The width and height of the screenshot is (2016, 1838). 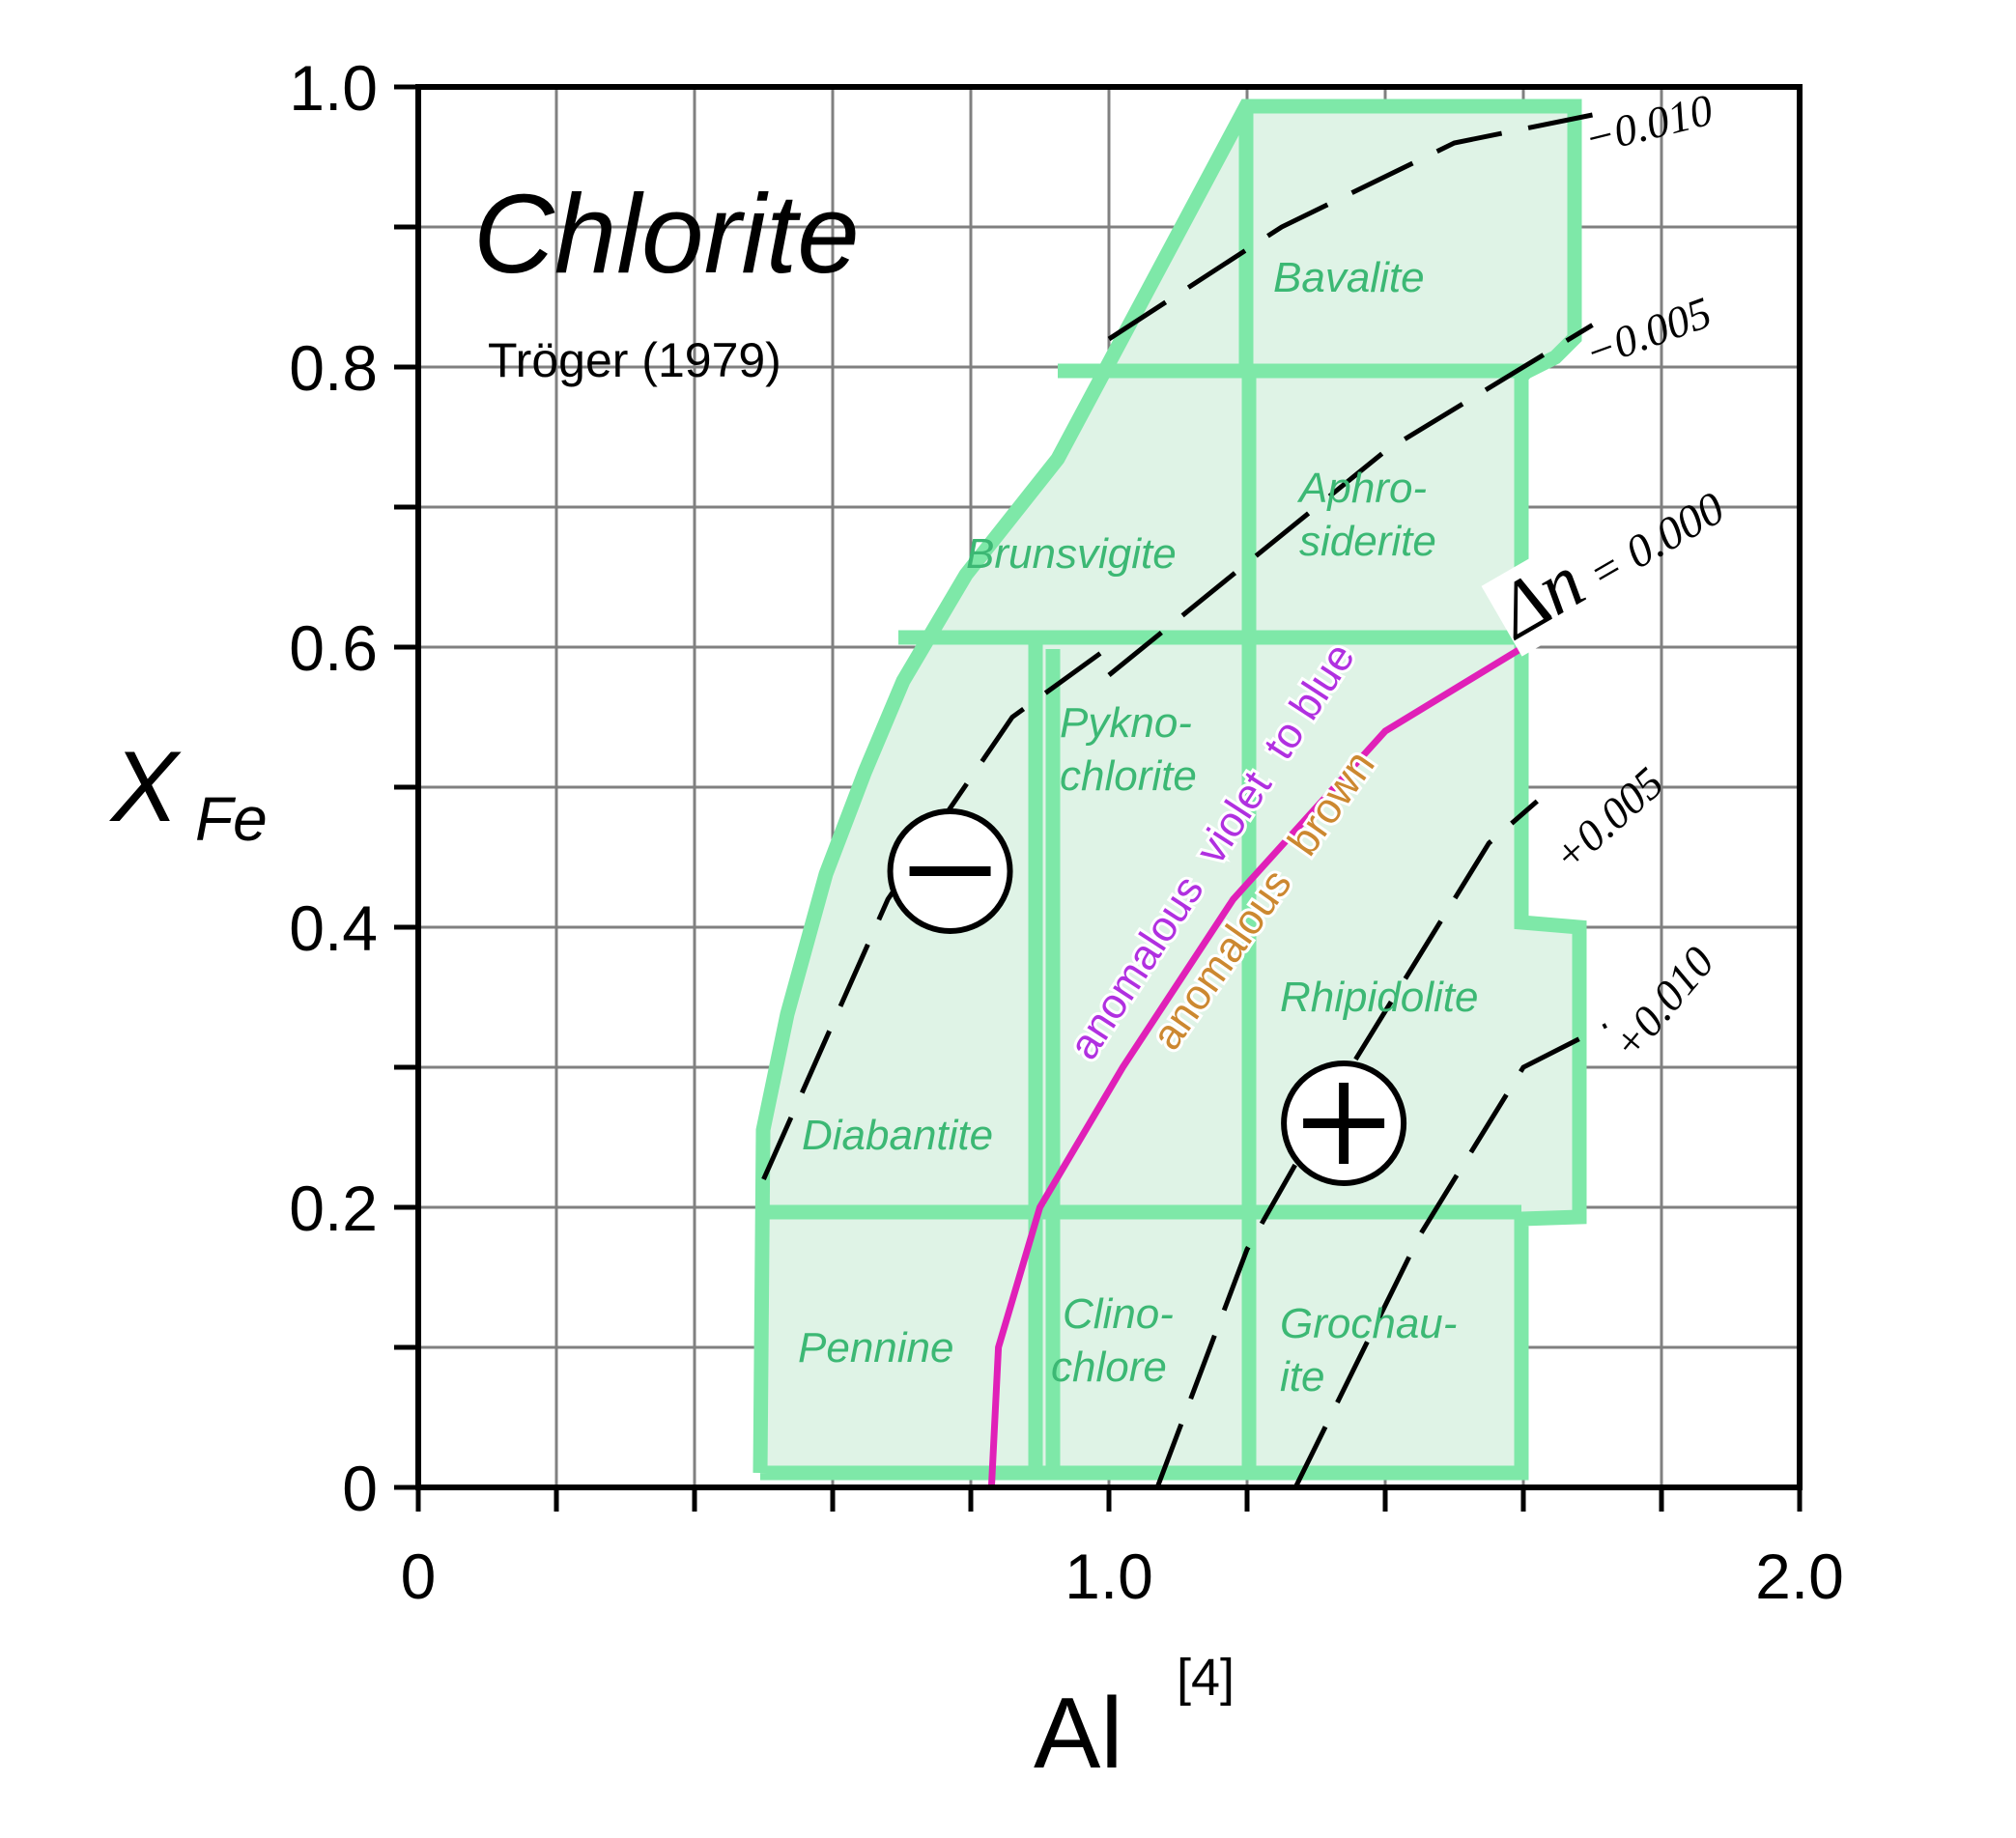 What do you see at coordinates (1128, 776) in the screenshot?
I see `field-label-pyknochlorite-2: chlorite` at bounding box center [1128, 776].